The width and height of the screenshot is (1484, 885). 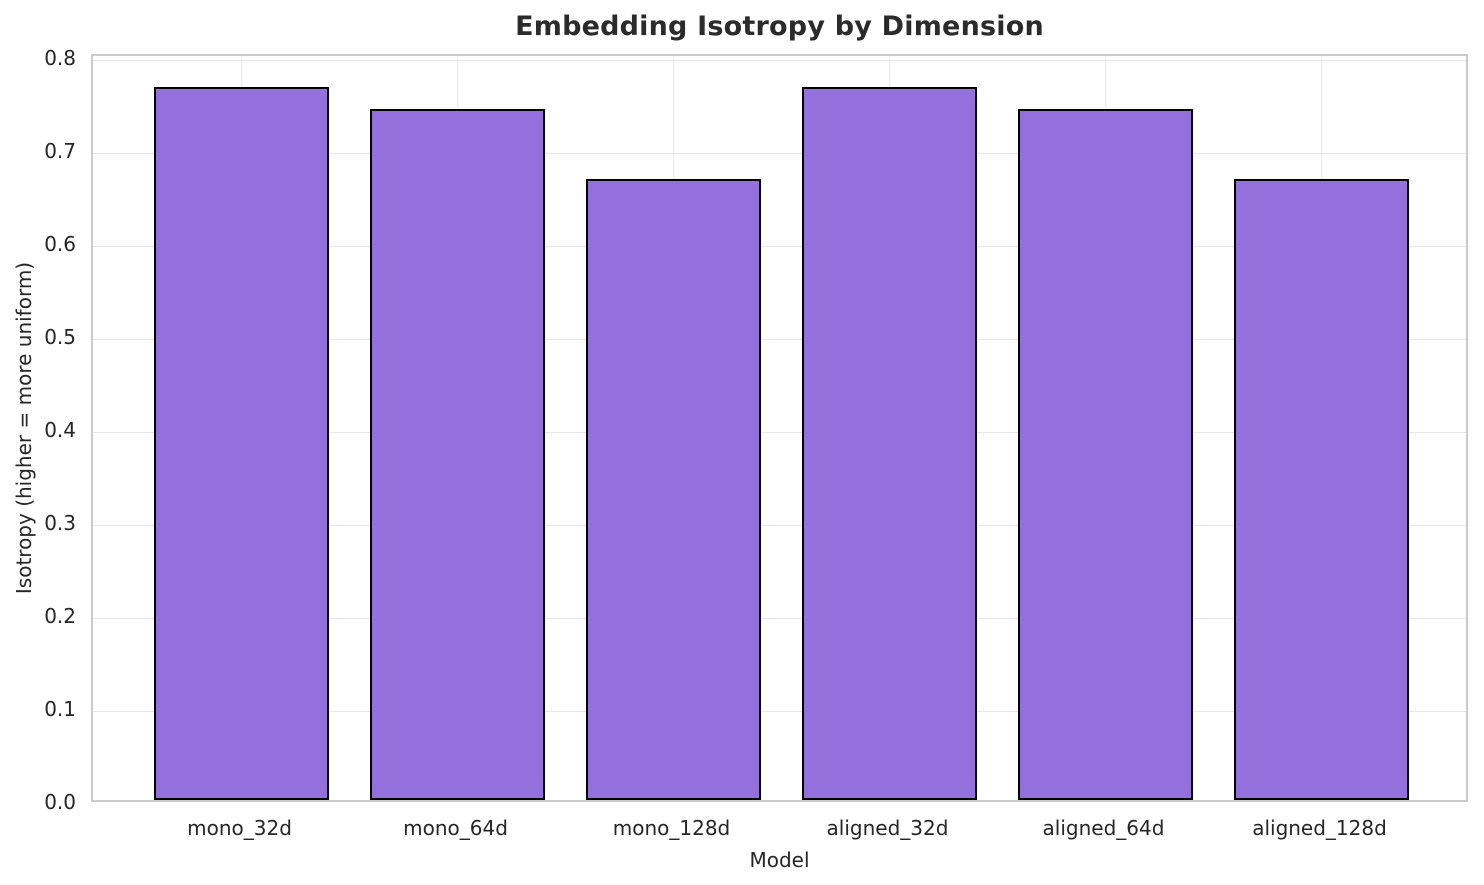 What do you see at coordinates (60, 57) in the screenshot?
I see `y-tick-label: 0.8` at bounding box center [60, 57].